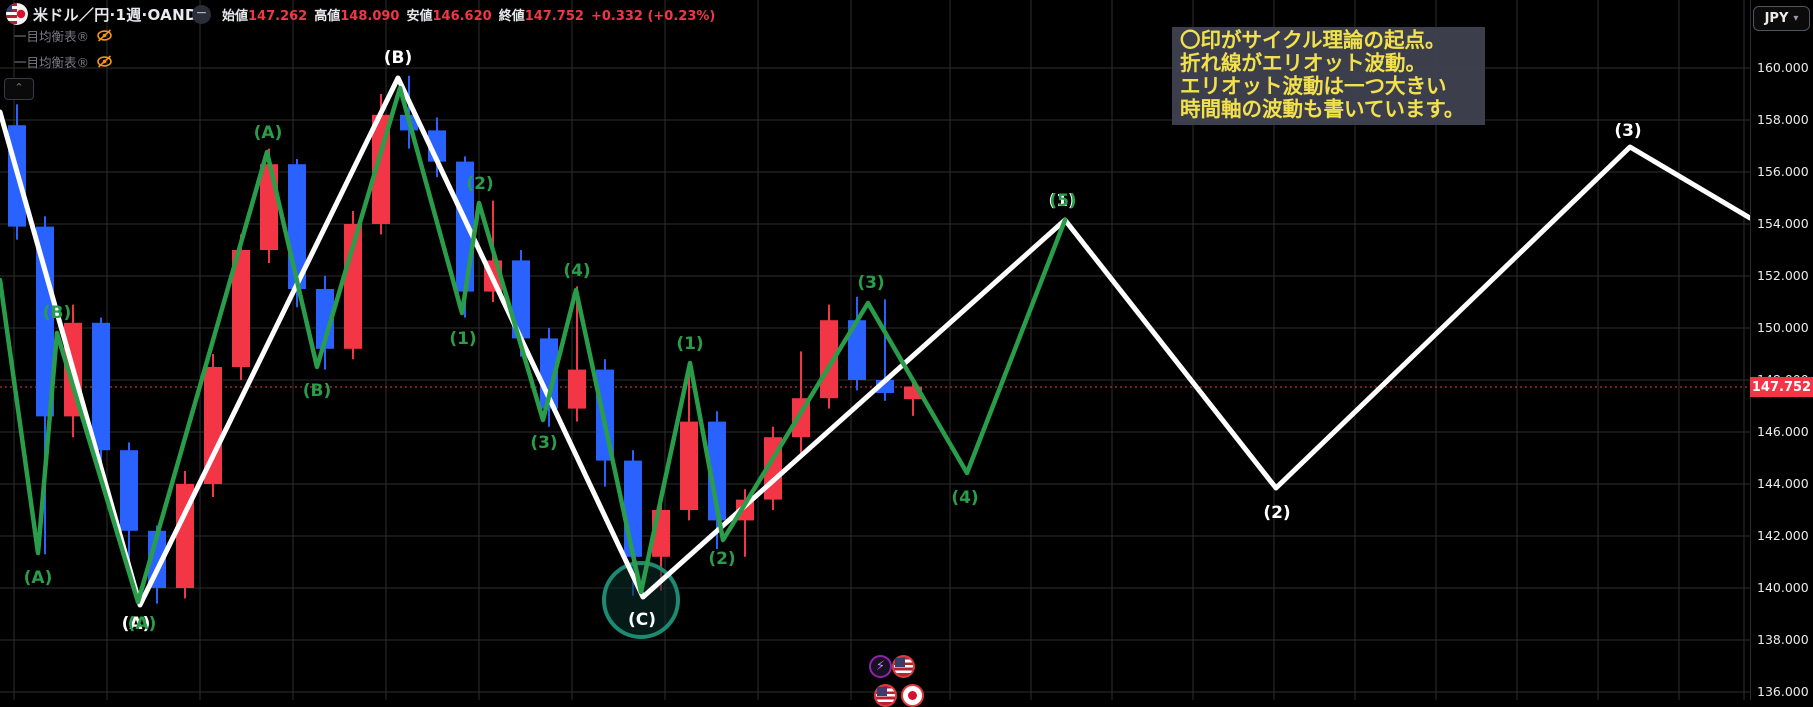 The width and height of the screenshot is (1813, 707). What do you see at coordinates (554, 16) in the screenshot?
I see `close-value: 147.752` at bounding box center [554, 16].